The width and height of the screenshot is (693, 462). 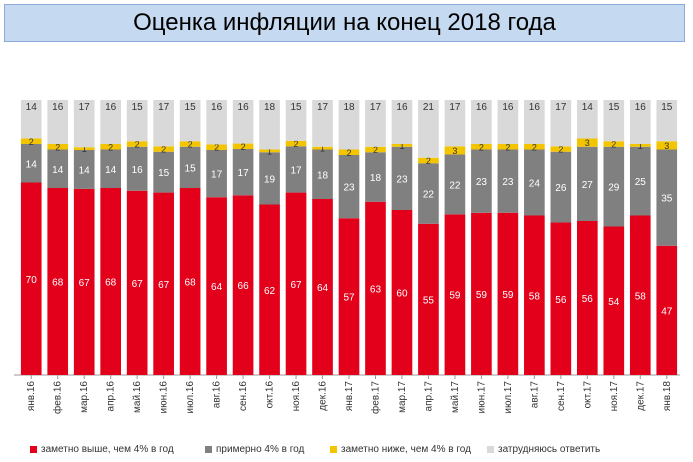 I want to click on x-tick-label: авг.16, so click(x=217, y=395).